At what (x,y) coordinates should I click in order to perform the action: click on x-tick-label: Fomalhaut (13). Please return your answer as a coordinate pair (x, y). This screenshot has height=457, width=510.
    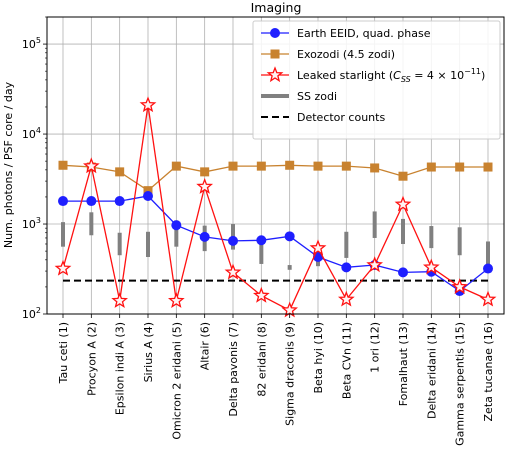
    Looking at the image, I should click on (403, 364).